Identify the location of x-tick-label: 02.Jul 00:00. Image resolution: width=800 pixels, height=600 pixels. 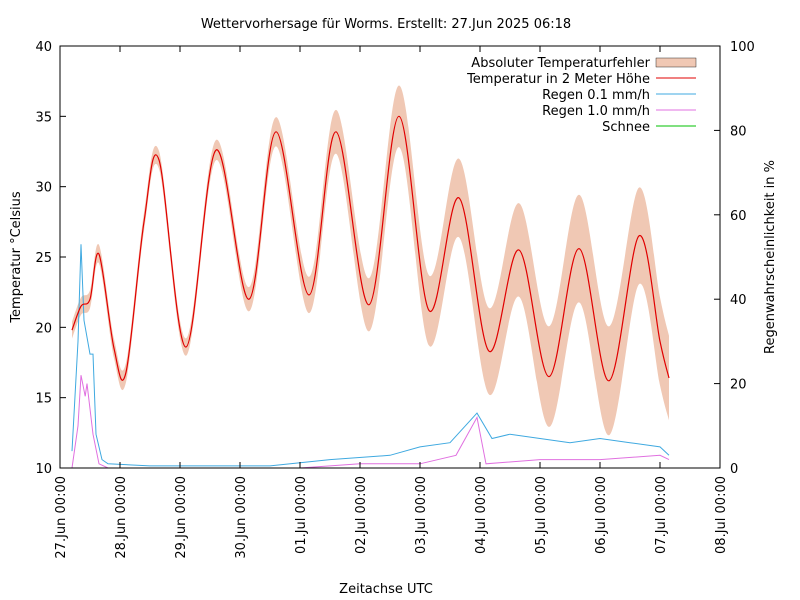
(361, 515).